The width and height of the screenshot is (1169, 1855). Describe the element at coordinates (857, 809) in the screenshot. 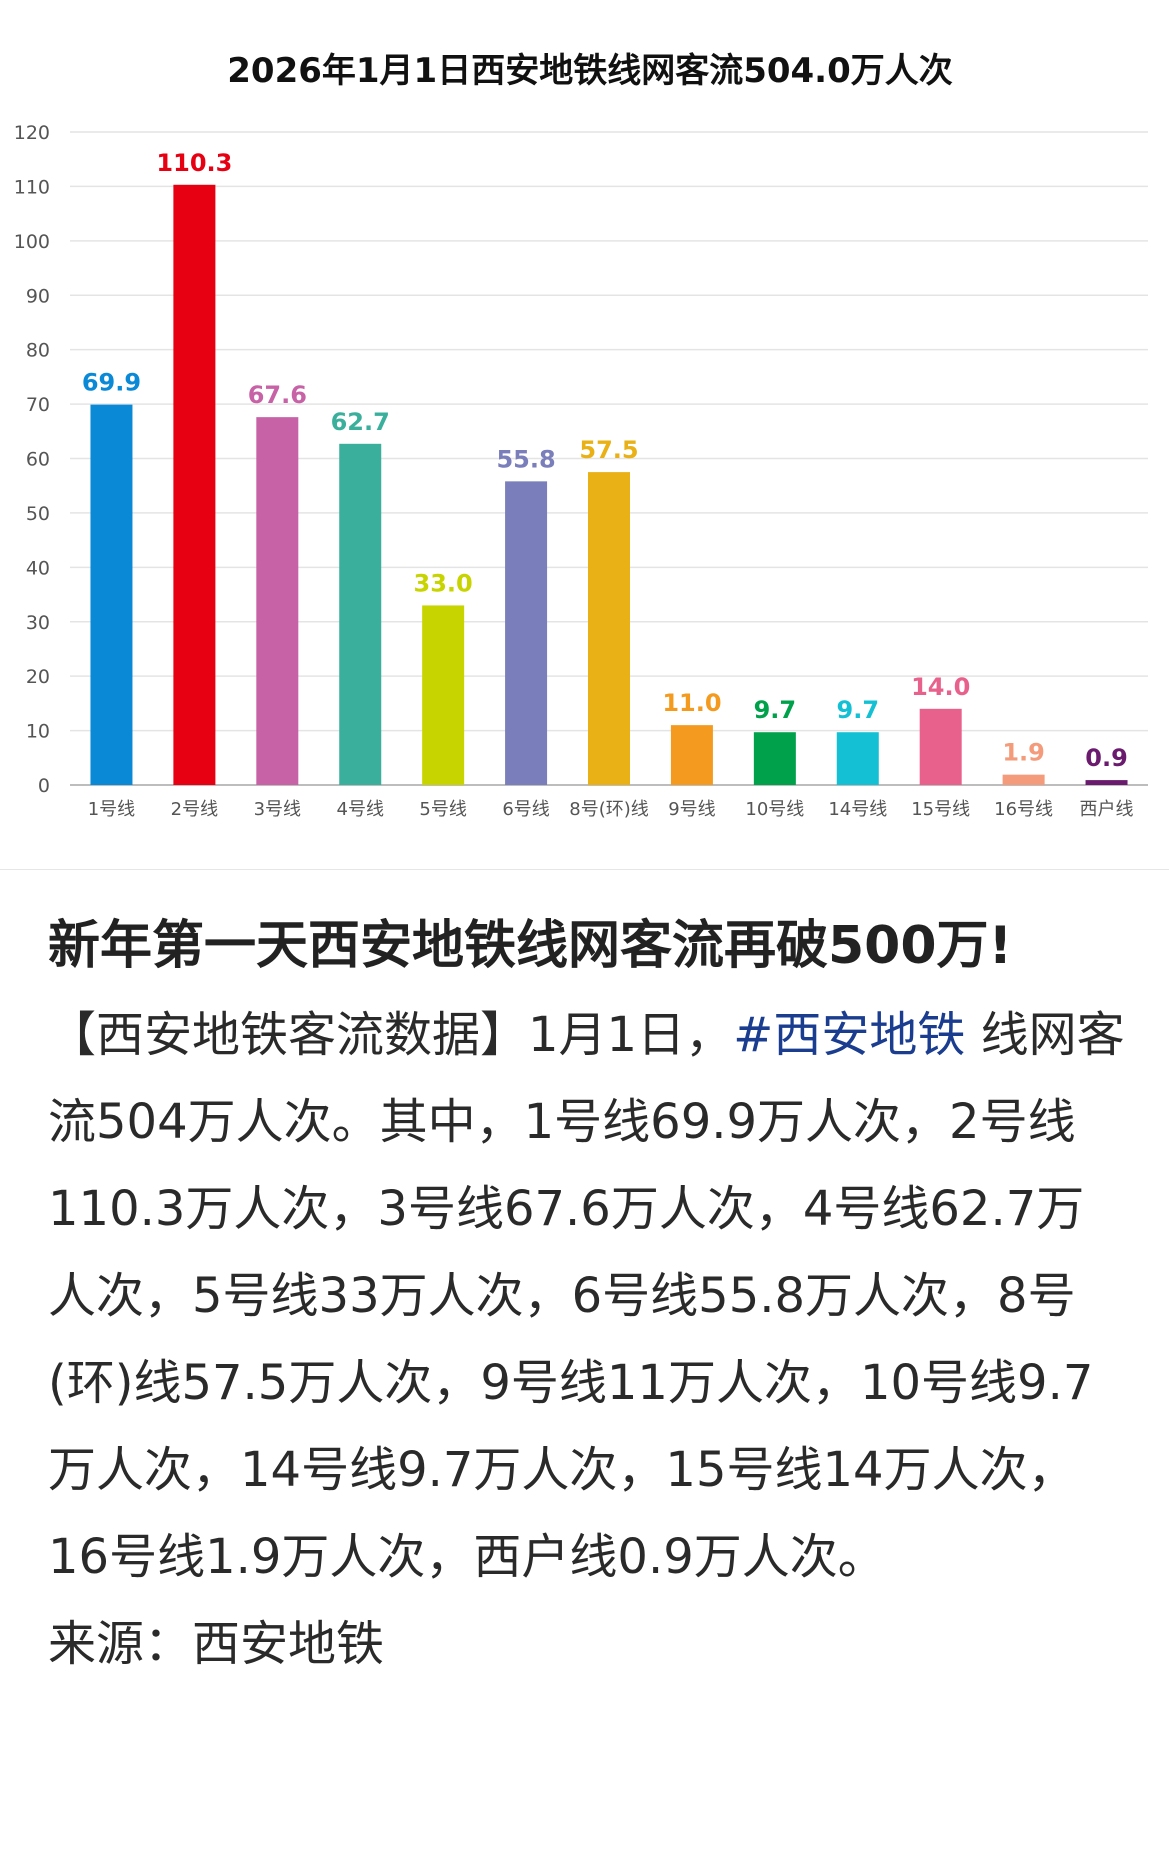

I see `x-tick-label: 14号线` at that location.